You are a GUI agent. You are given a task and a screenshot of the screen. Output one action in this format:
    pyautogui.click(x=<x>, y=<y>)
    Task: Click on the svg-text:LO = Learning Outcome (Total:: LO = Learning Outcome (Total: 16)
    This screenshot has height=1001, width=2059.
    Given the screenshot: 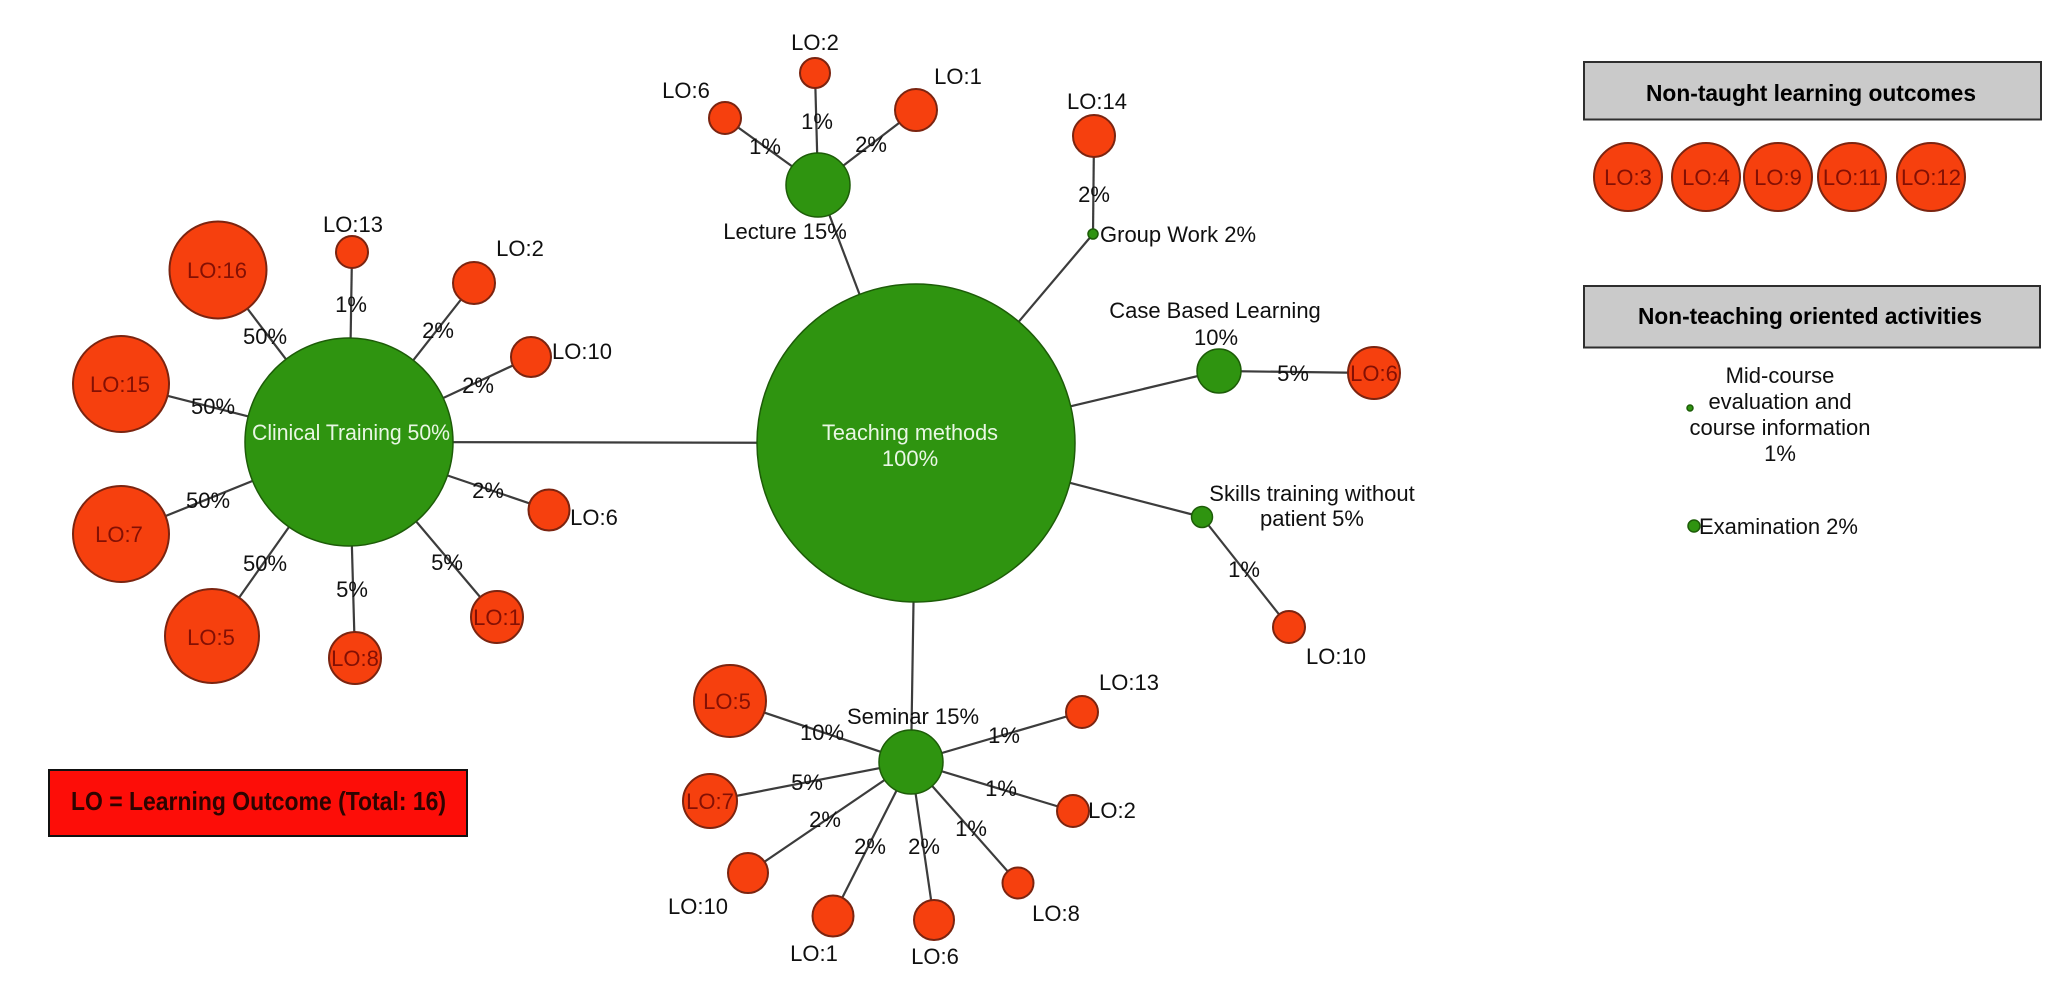 What is the action you would take?
    pyautogui.click(x=258, y=801)
    